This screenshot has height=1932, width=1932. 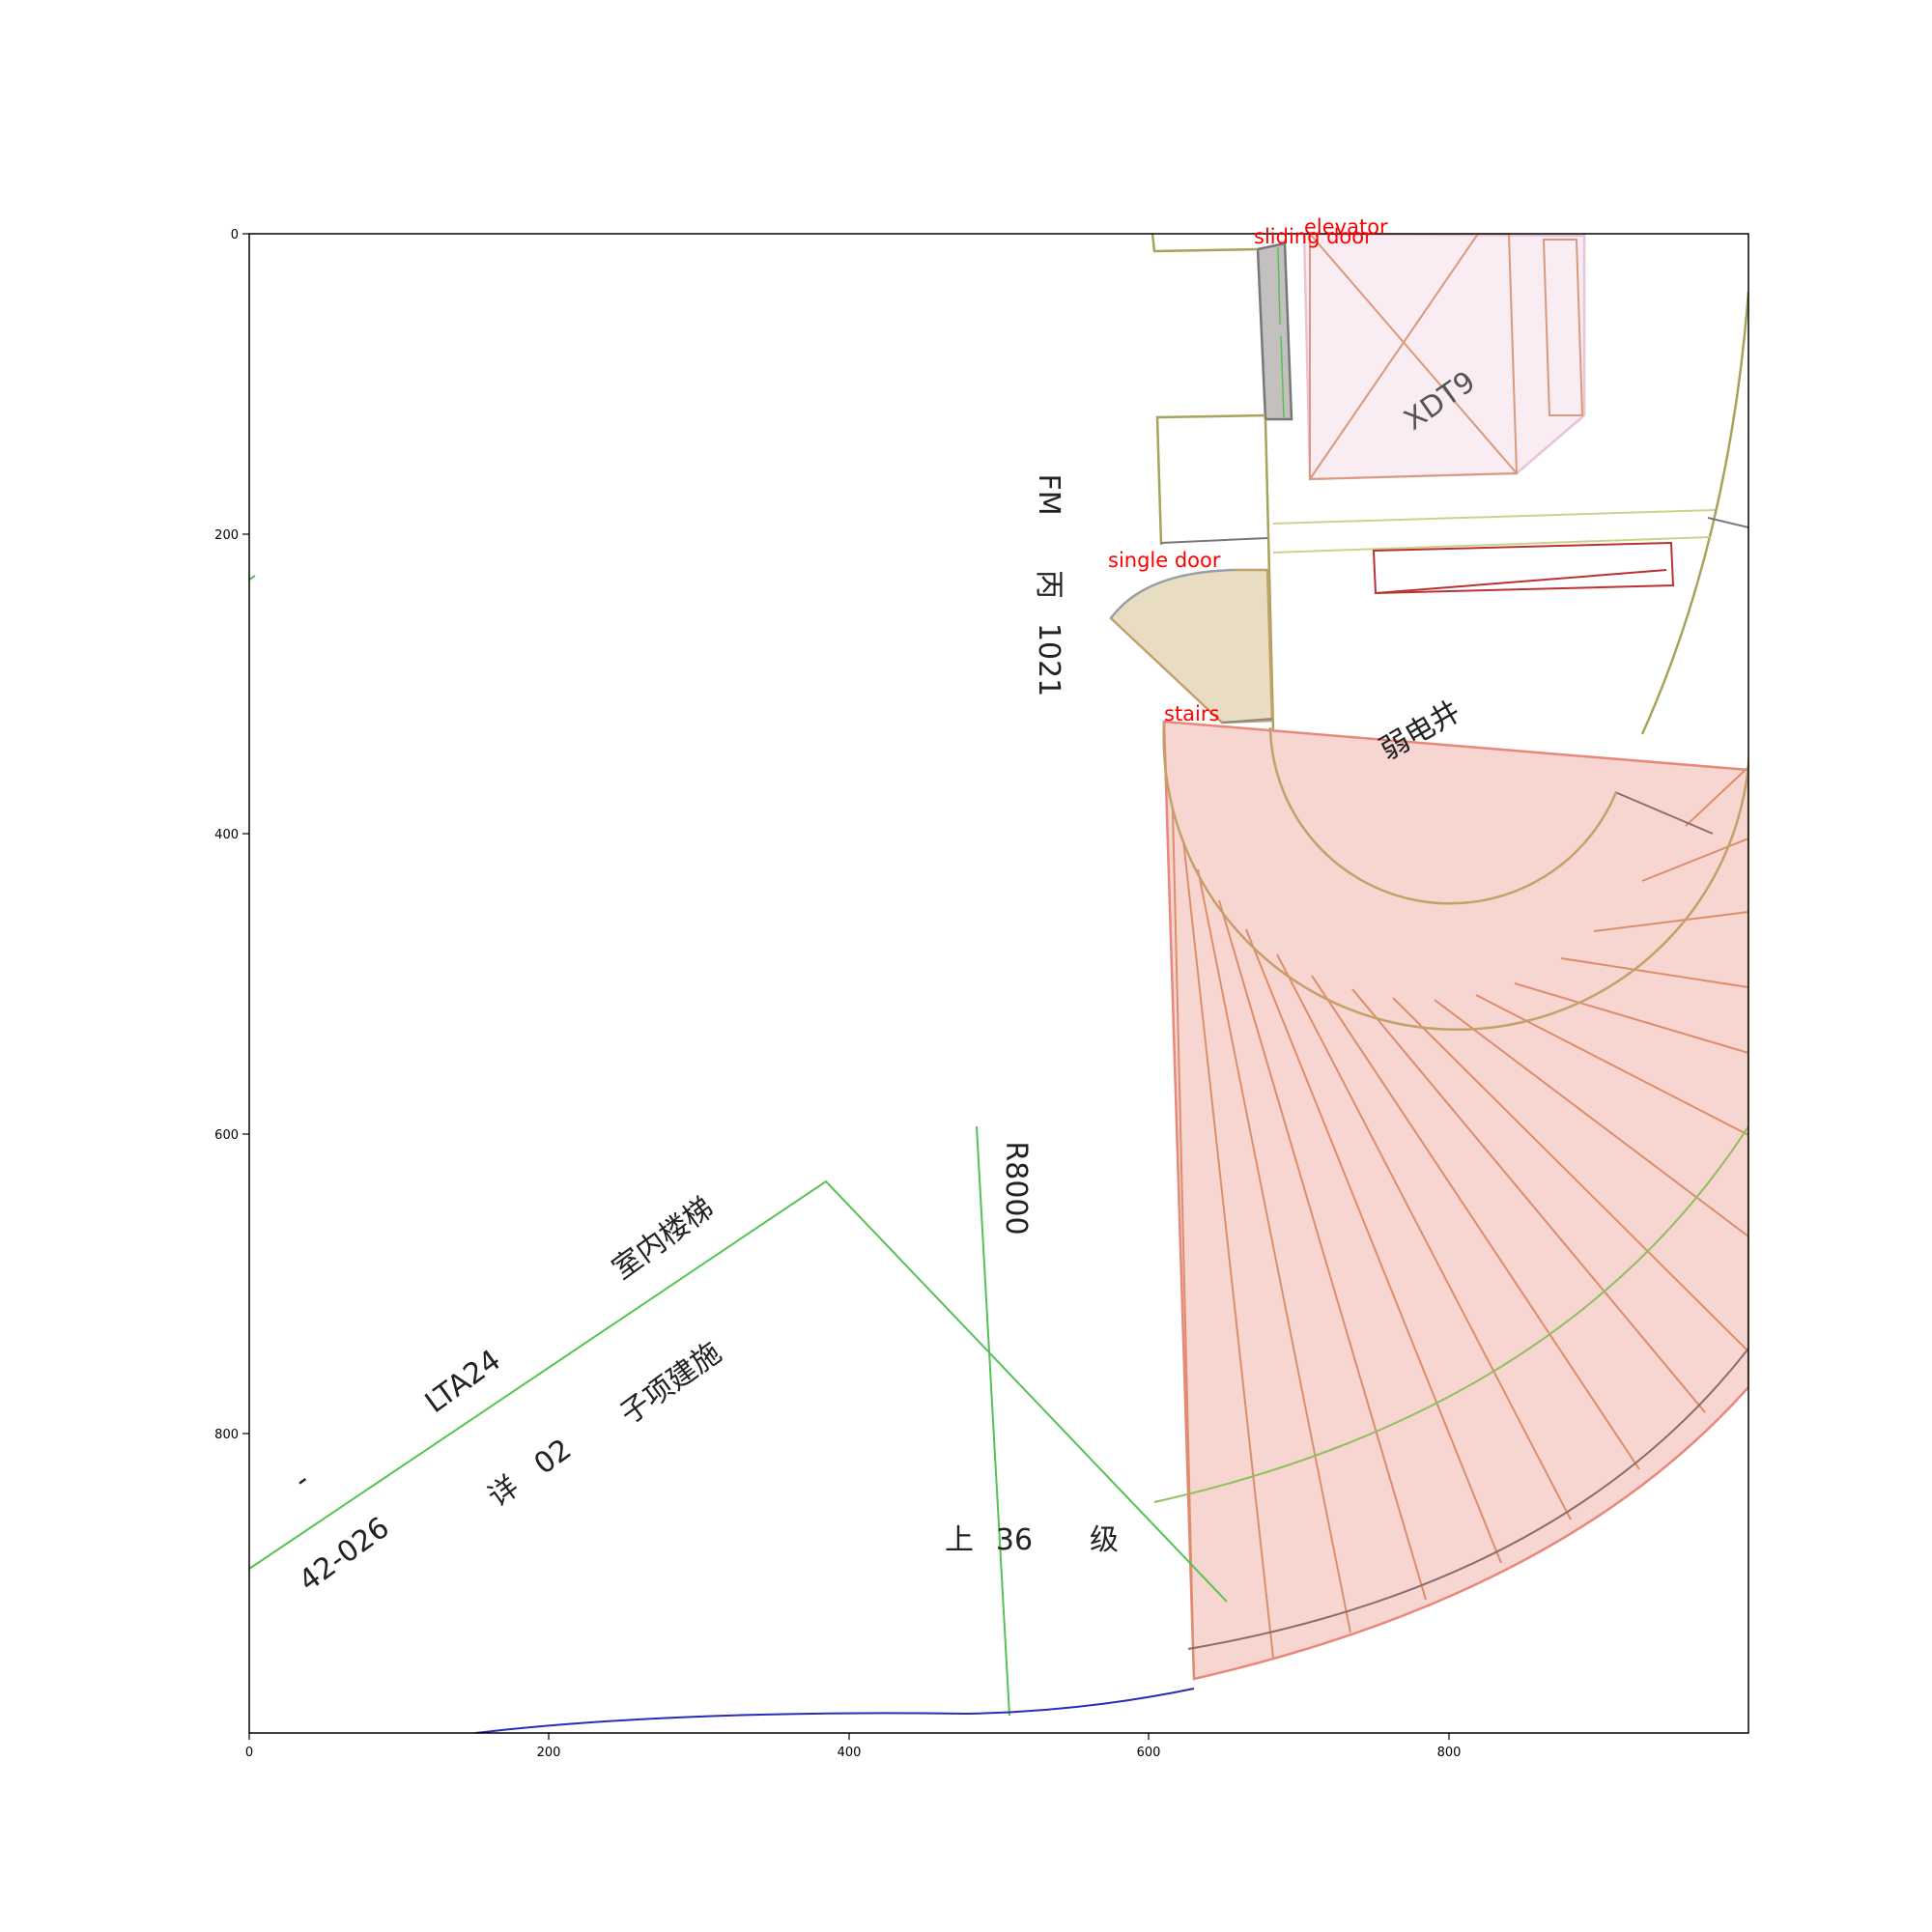 What do you see at coordinates (1563, 327) in the screenshot?
I see `elevator-counterweight` at bounding box center [1563, 327].